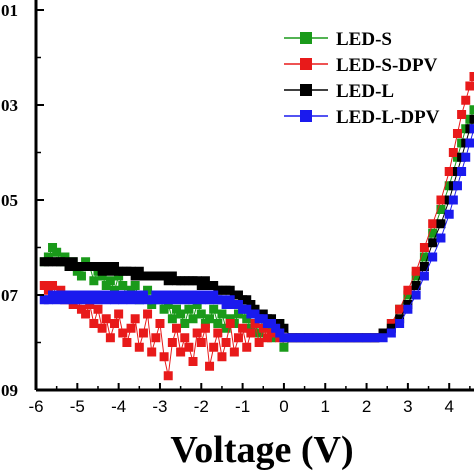 The width and height of the screenshot is (474, 474). I want to click on x-tick-label: -6, so click(35, 406).